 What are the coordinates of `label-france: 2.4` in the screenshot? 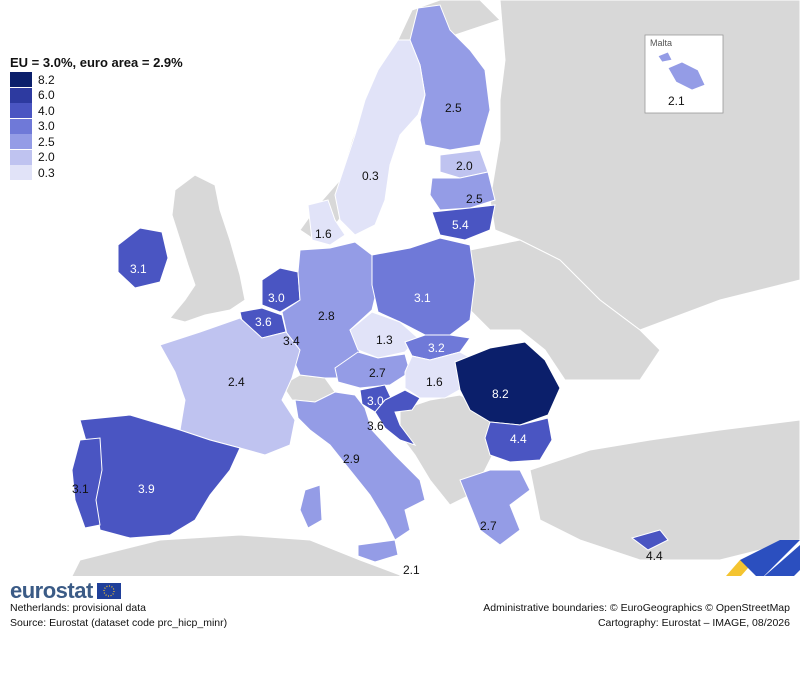 It's located at (236, 382).